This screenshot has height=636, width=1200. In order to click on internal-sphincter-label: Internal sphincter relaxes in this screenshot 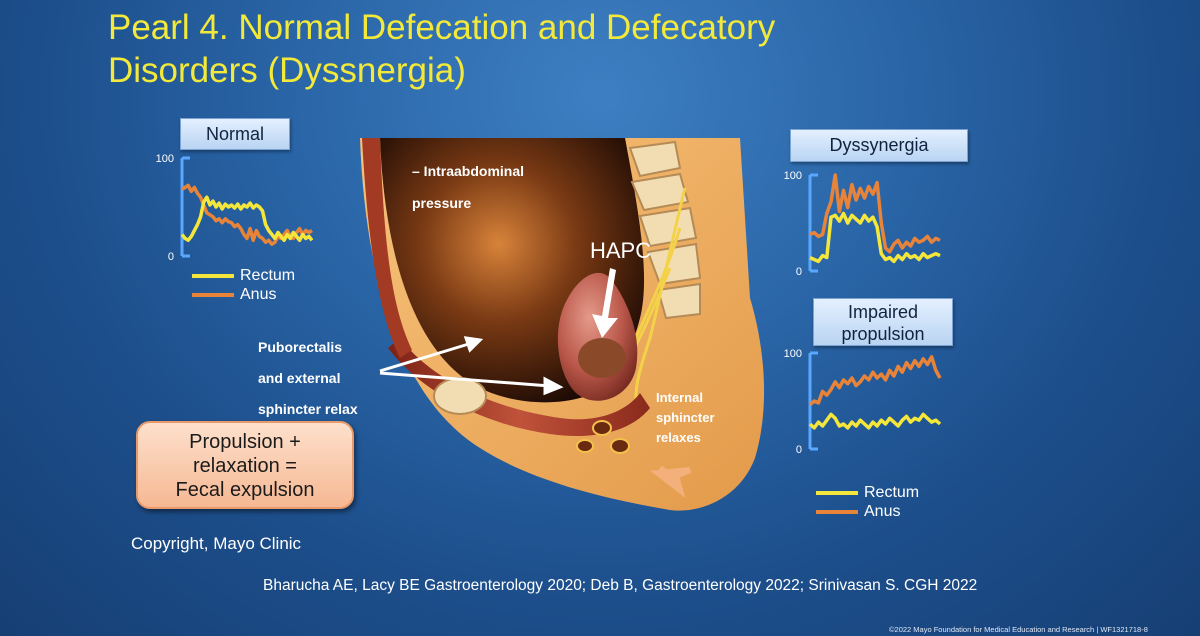, I will do `click(685, 418)`.